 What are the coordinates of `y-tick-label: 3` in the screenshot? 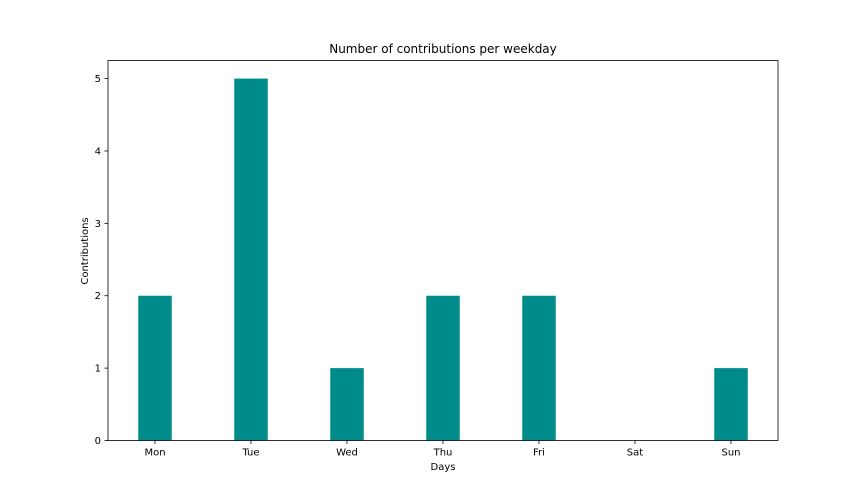 It's located at (98, 224).